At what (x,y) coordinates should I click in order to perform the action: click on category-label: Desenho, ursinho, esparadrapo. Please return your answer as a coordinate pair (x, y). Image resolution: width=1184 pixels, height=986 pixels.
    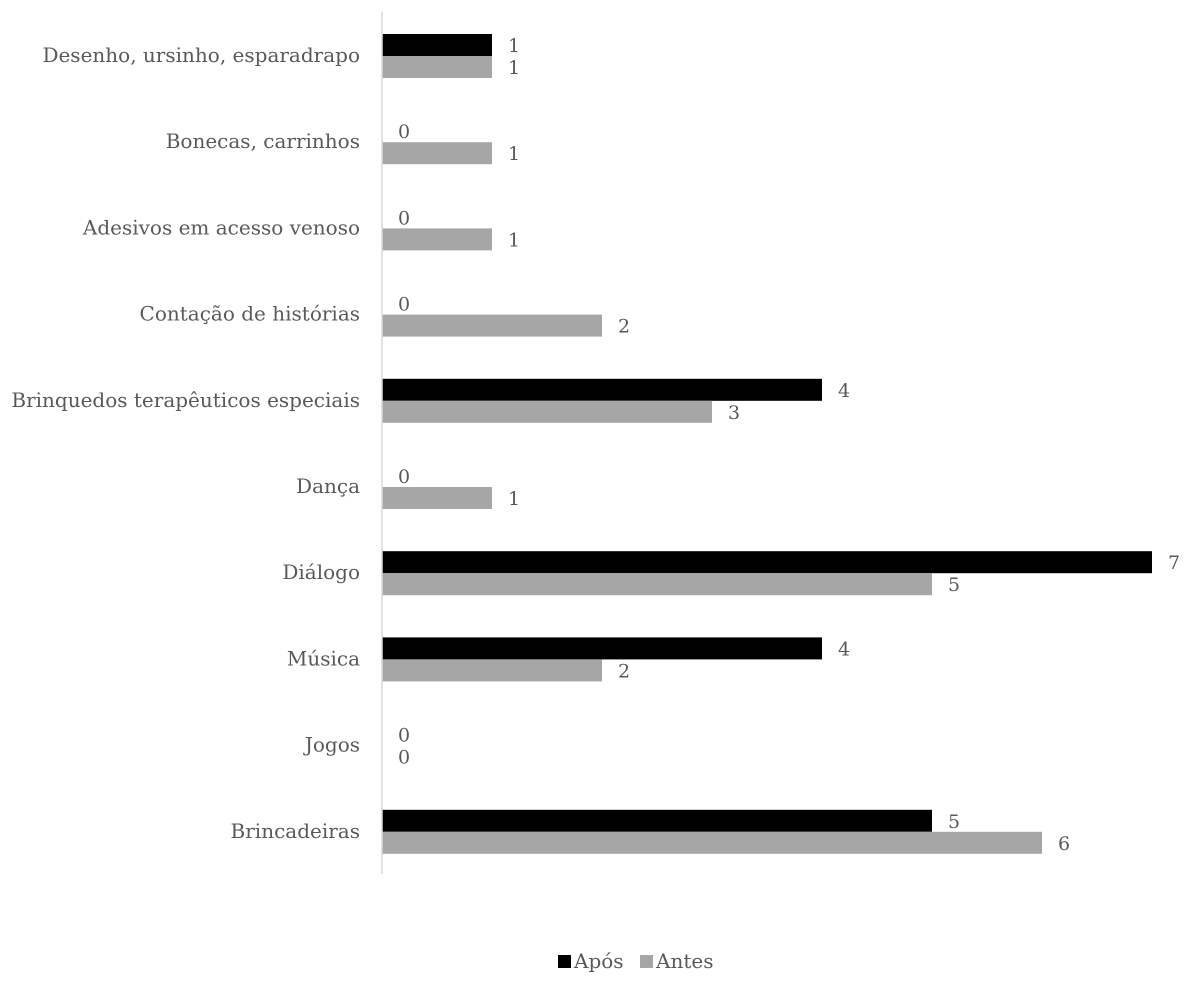
    Looking at the image, I should click on (201, 55).